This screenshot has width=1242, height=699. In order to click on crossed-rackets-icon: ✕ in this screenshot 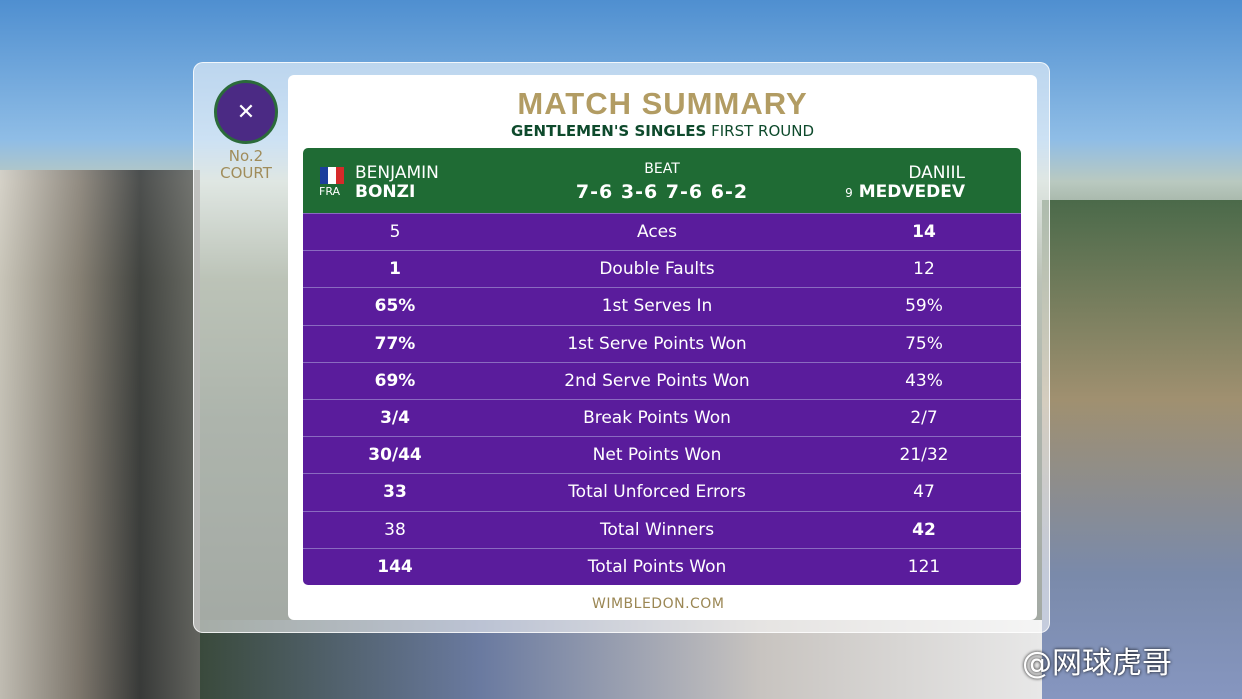, I will do `click(246, 112)`.